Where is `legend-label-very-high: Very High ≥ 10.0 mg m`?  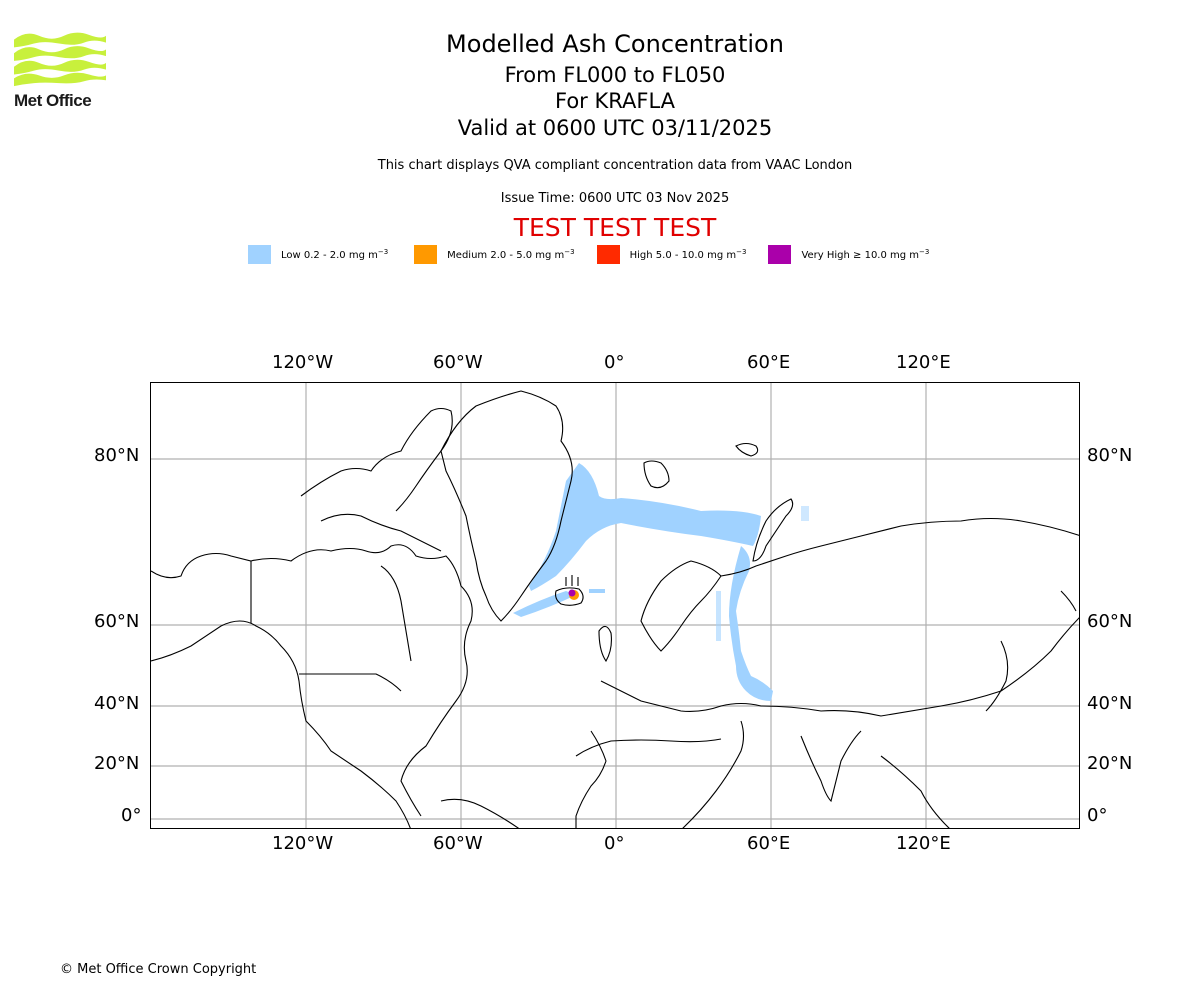
legend-label-very-high: Very High ≥ 10.0 mg m is located at coordinates (860, 255).